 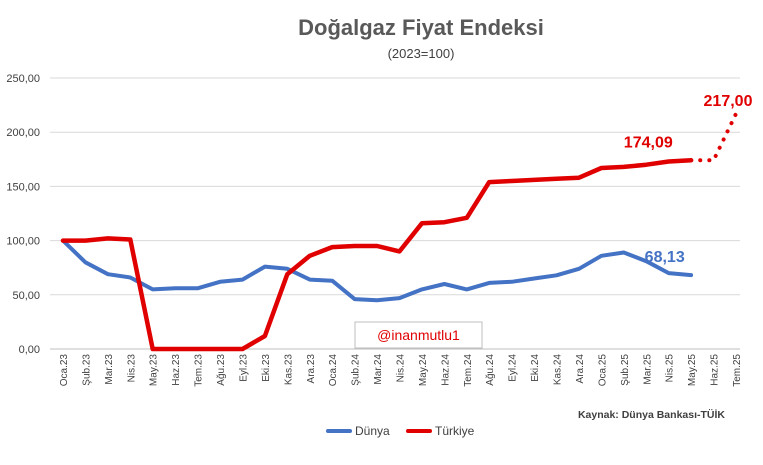 What do you see at coordinates (109, 369) in the screenshot?
I see `x-tick-label: Mar.23` at bounding box center [109, 369].